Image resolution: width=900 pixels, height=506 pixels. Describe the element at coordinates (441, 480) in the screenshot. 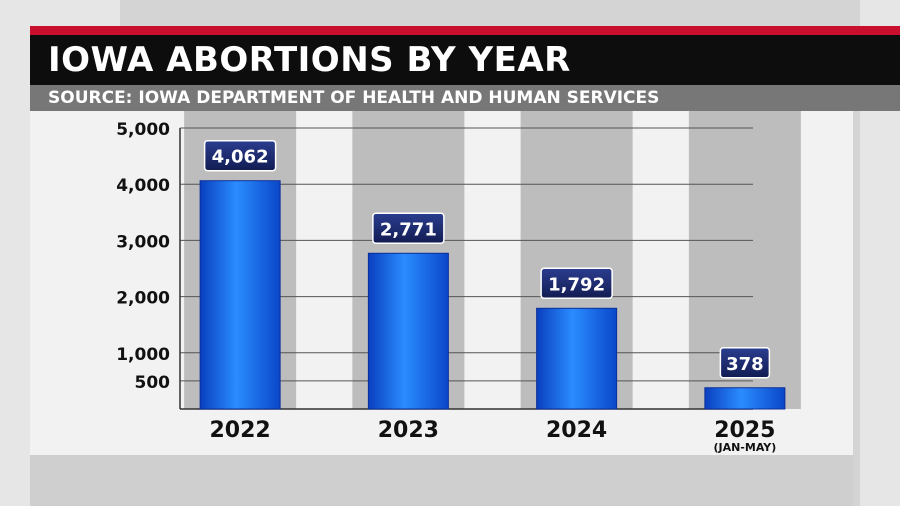

I see `footer-band` at that location.